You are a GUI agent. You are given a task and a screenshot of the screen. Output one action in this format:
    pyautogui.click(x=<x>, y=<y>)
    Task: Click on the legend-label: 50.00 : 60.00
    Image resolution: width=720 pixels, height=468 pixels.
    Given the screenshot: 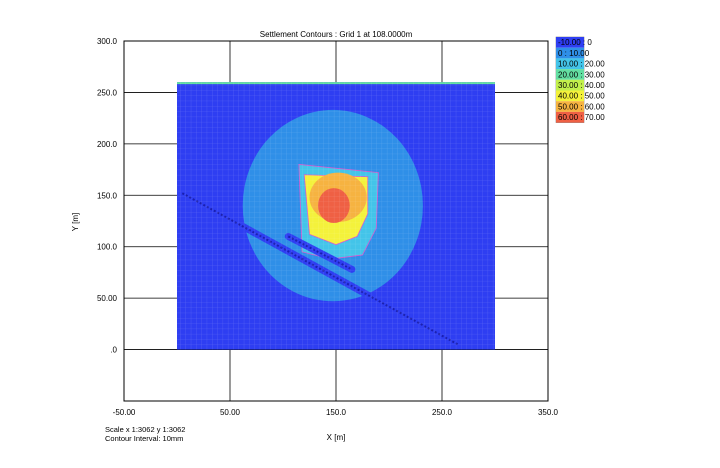 What is the action you would take?
    pyautogui.click(x=581, y=106)
    